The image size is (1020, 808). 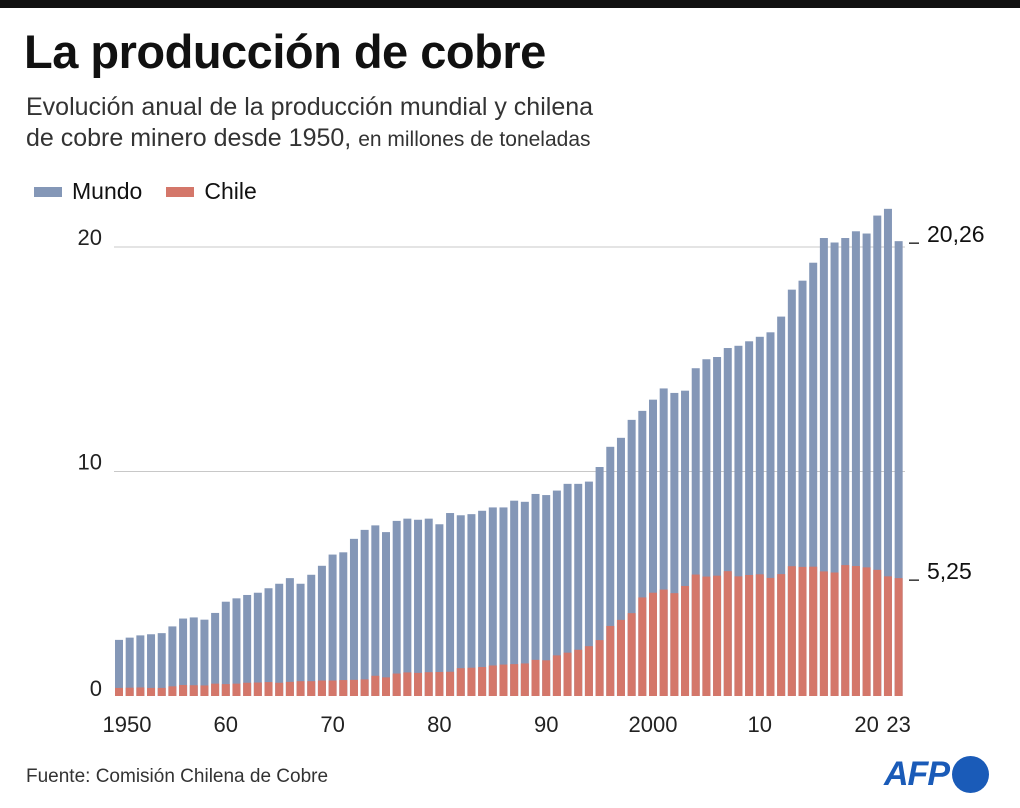 What do you see at coordinates (151, 691) in the screenshot?
I see `bar-chile-1953` at bounding box center [151, 691].